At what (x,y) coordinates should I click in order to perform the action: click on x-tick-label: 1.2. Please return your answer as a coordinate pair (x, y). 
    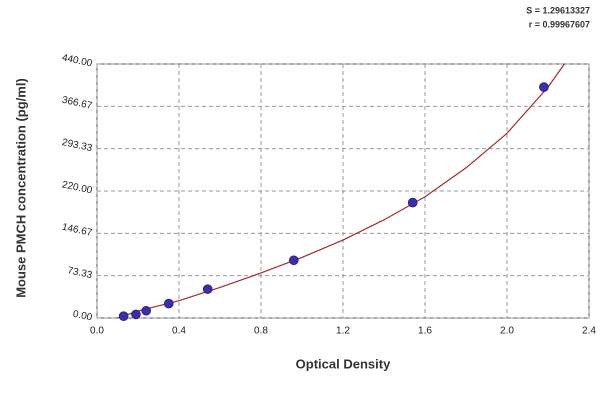
    Looking at the image, I should click on (343, 331).